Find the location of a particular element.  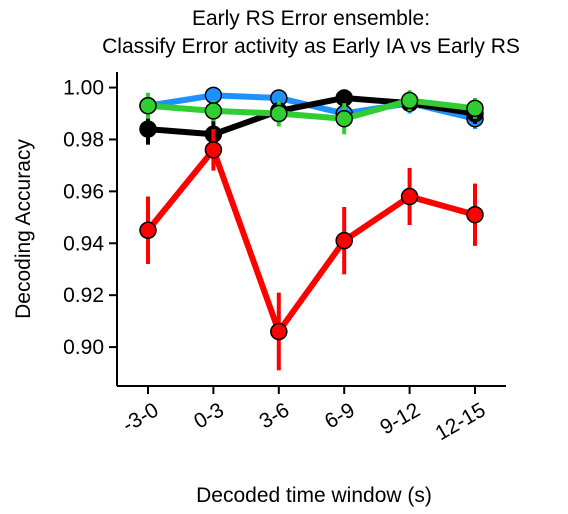

x-tick-label: 6-9 is located at coordinates (340, 415).